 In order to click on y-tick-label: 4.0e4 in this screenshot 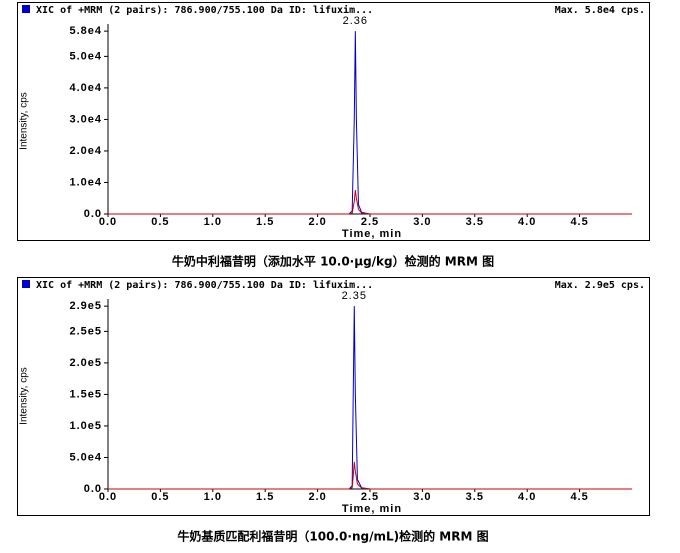, I will do `click(85, 88)`.